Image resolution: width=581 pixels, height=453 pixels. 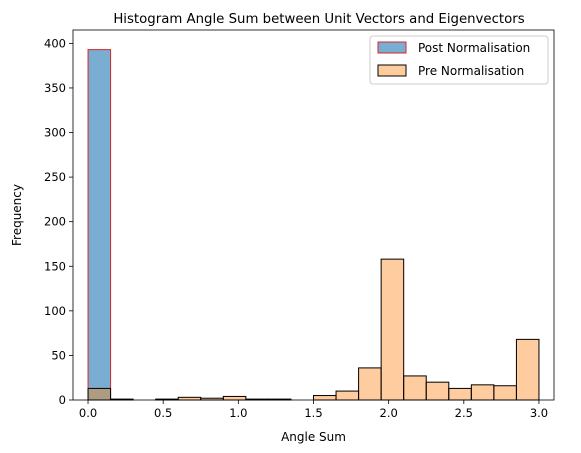 What do you see at coordinates (163, 413) in the screenshot?
I see `x-tick-label: 0.5` at bounding box center [163, 413].